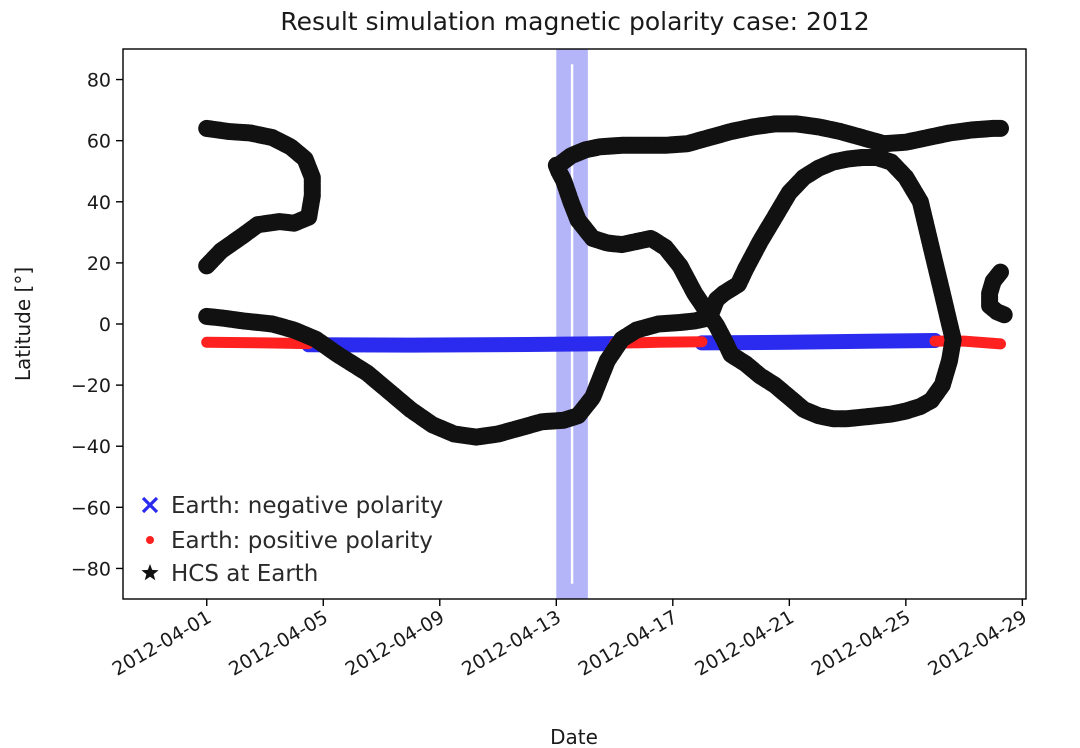 The height and width of the screenshot is (748, 1080). What do you see at coordinates (99, 203) in the screenshot?
I see `y-tick-label: 40` at bounding box center [99, 203].